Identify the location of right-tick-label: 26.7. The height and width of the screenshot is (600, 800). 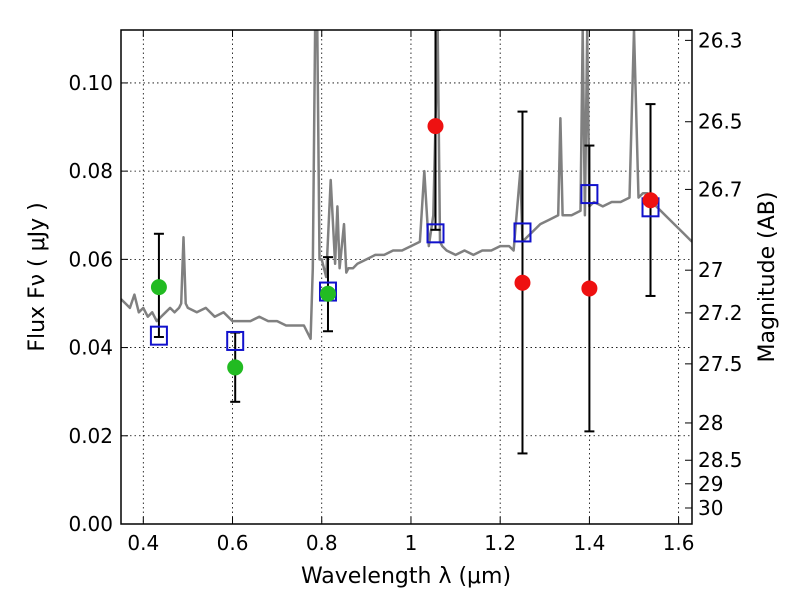
(720, 189).